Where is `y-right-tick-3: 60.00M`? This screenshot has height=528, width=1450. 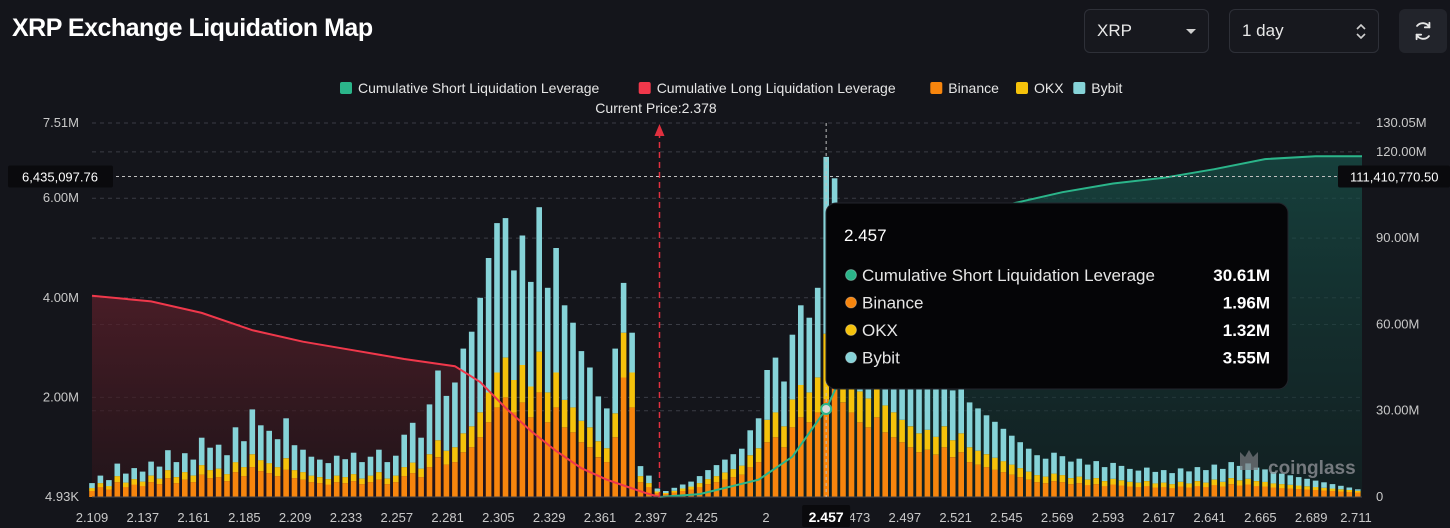
y-right-tick-3: 60.00M is located at coordinates (1397, 323).